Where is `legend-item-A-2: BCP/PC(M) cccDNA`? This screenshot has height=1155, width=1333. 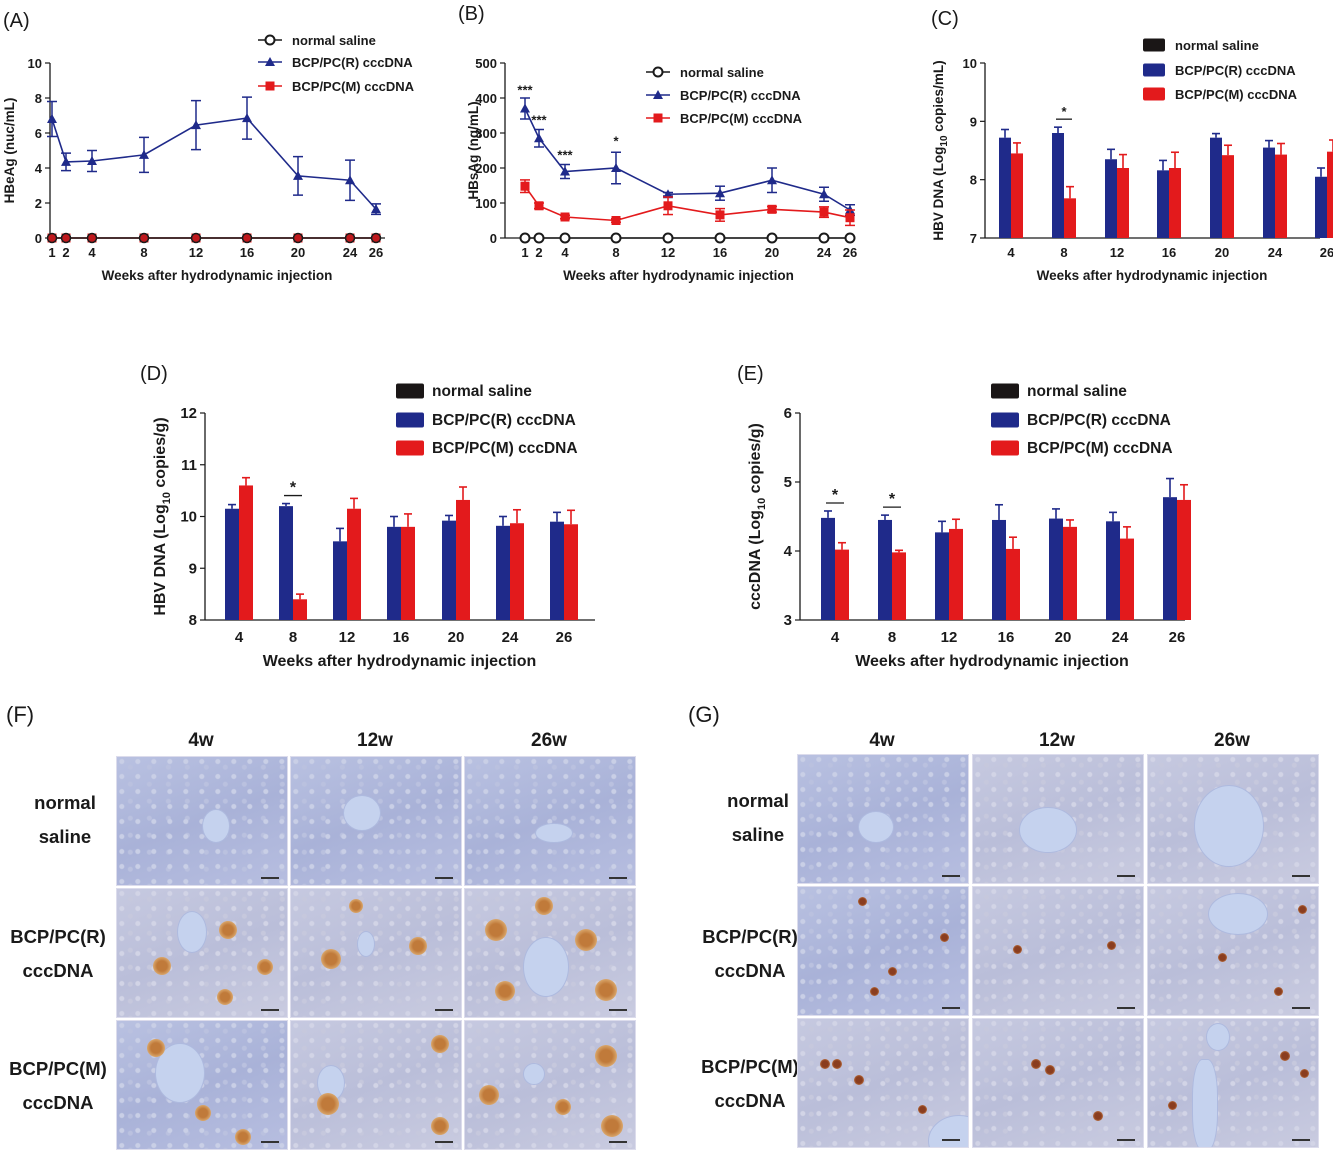 legend-item-A-2: BCP/PC(M) cccDNA is located at coordinates (336, 86).